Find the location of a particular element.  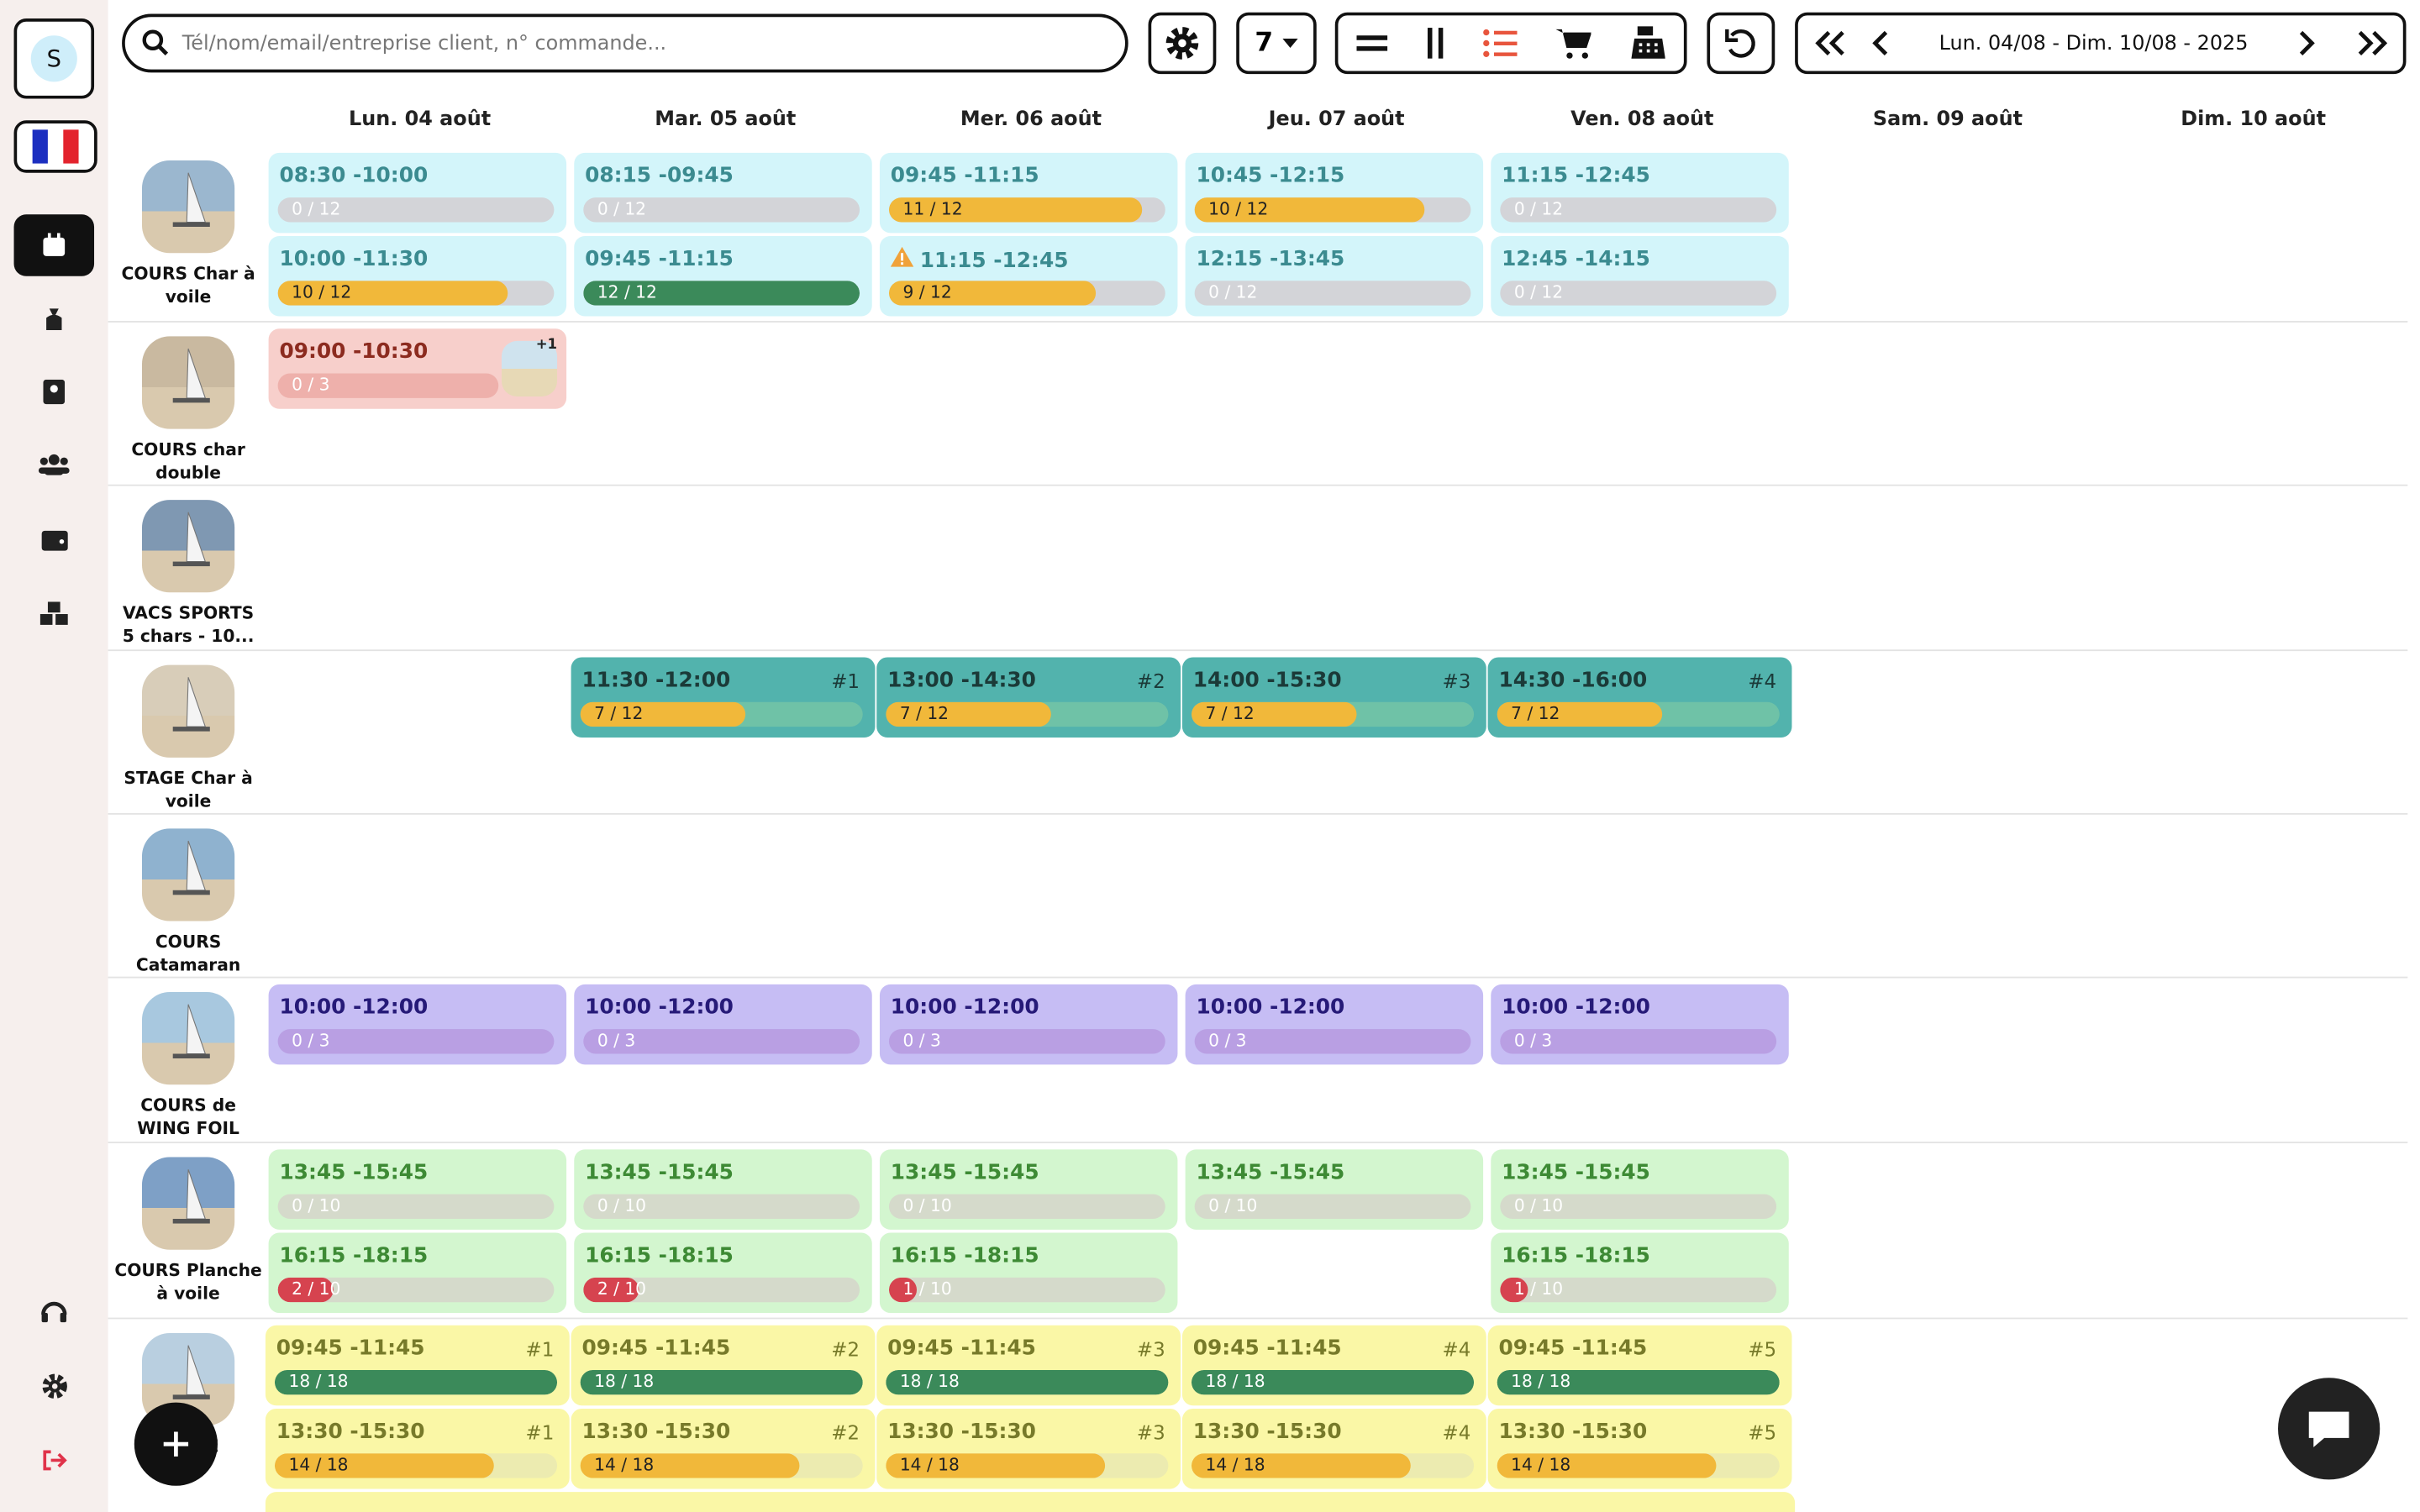

session-slot: 13:30 -15:30 #3 14 / 18 is located at coordinates (1028, 1448).